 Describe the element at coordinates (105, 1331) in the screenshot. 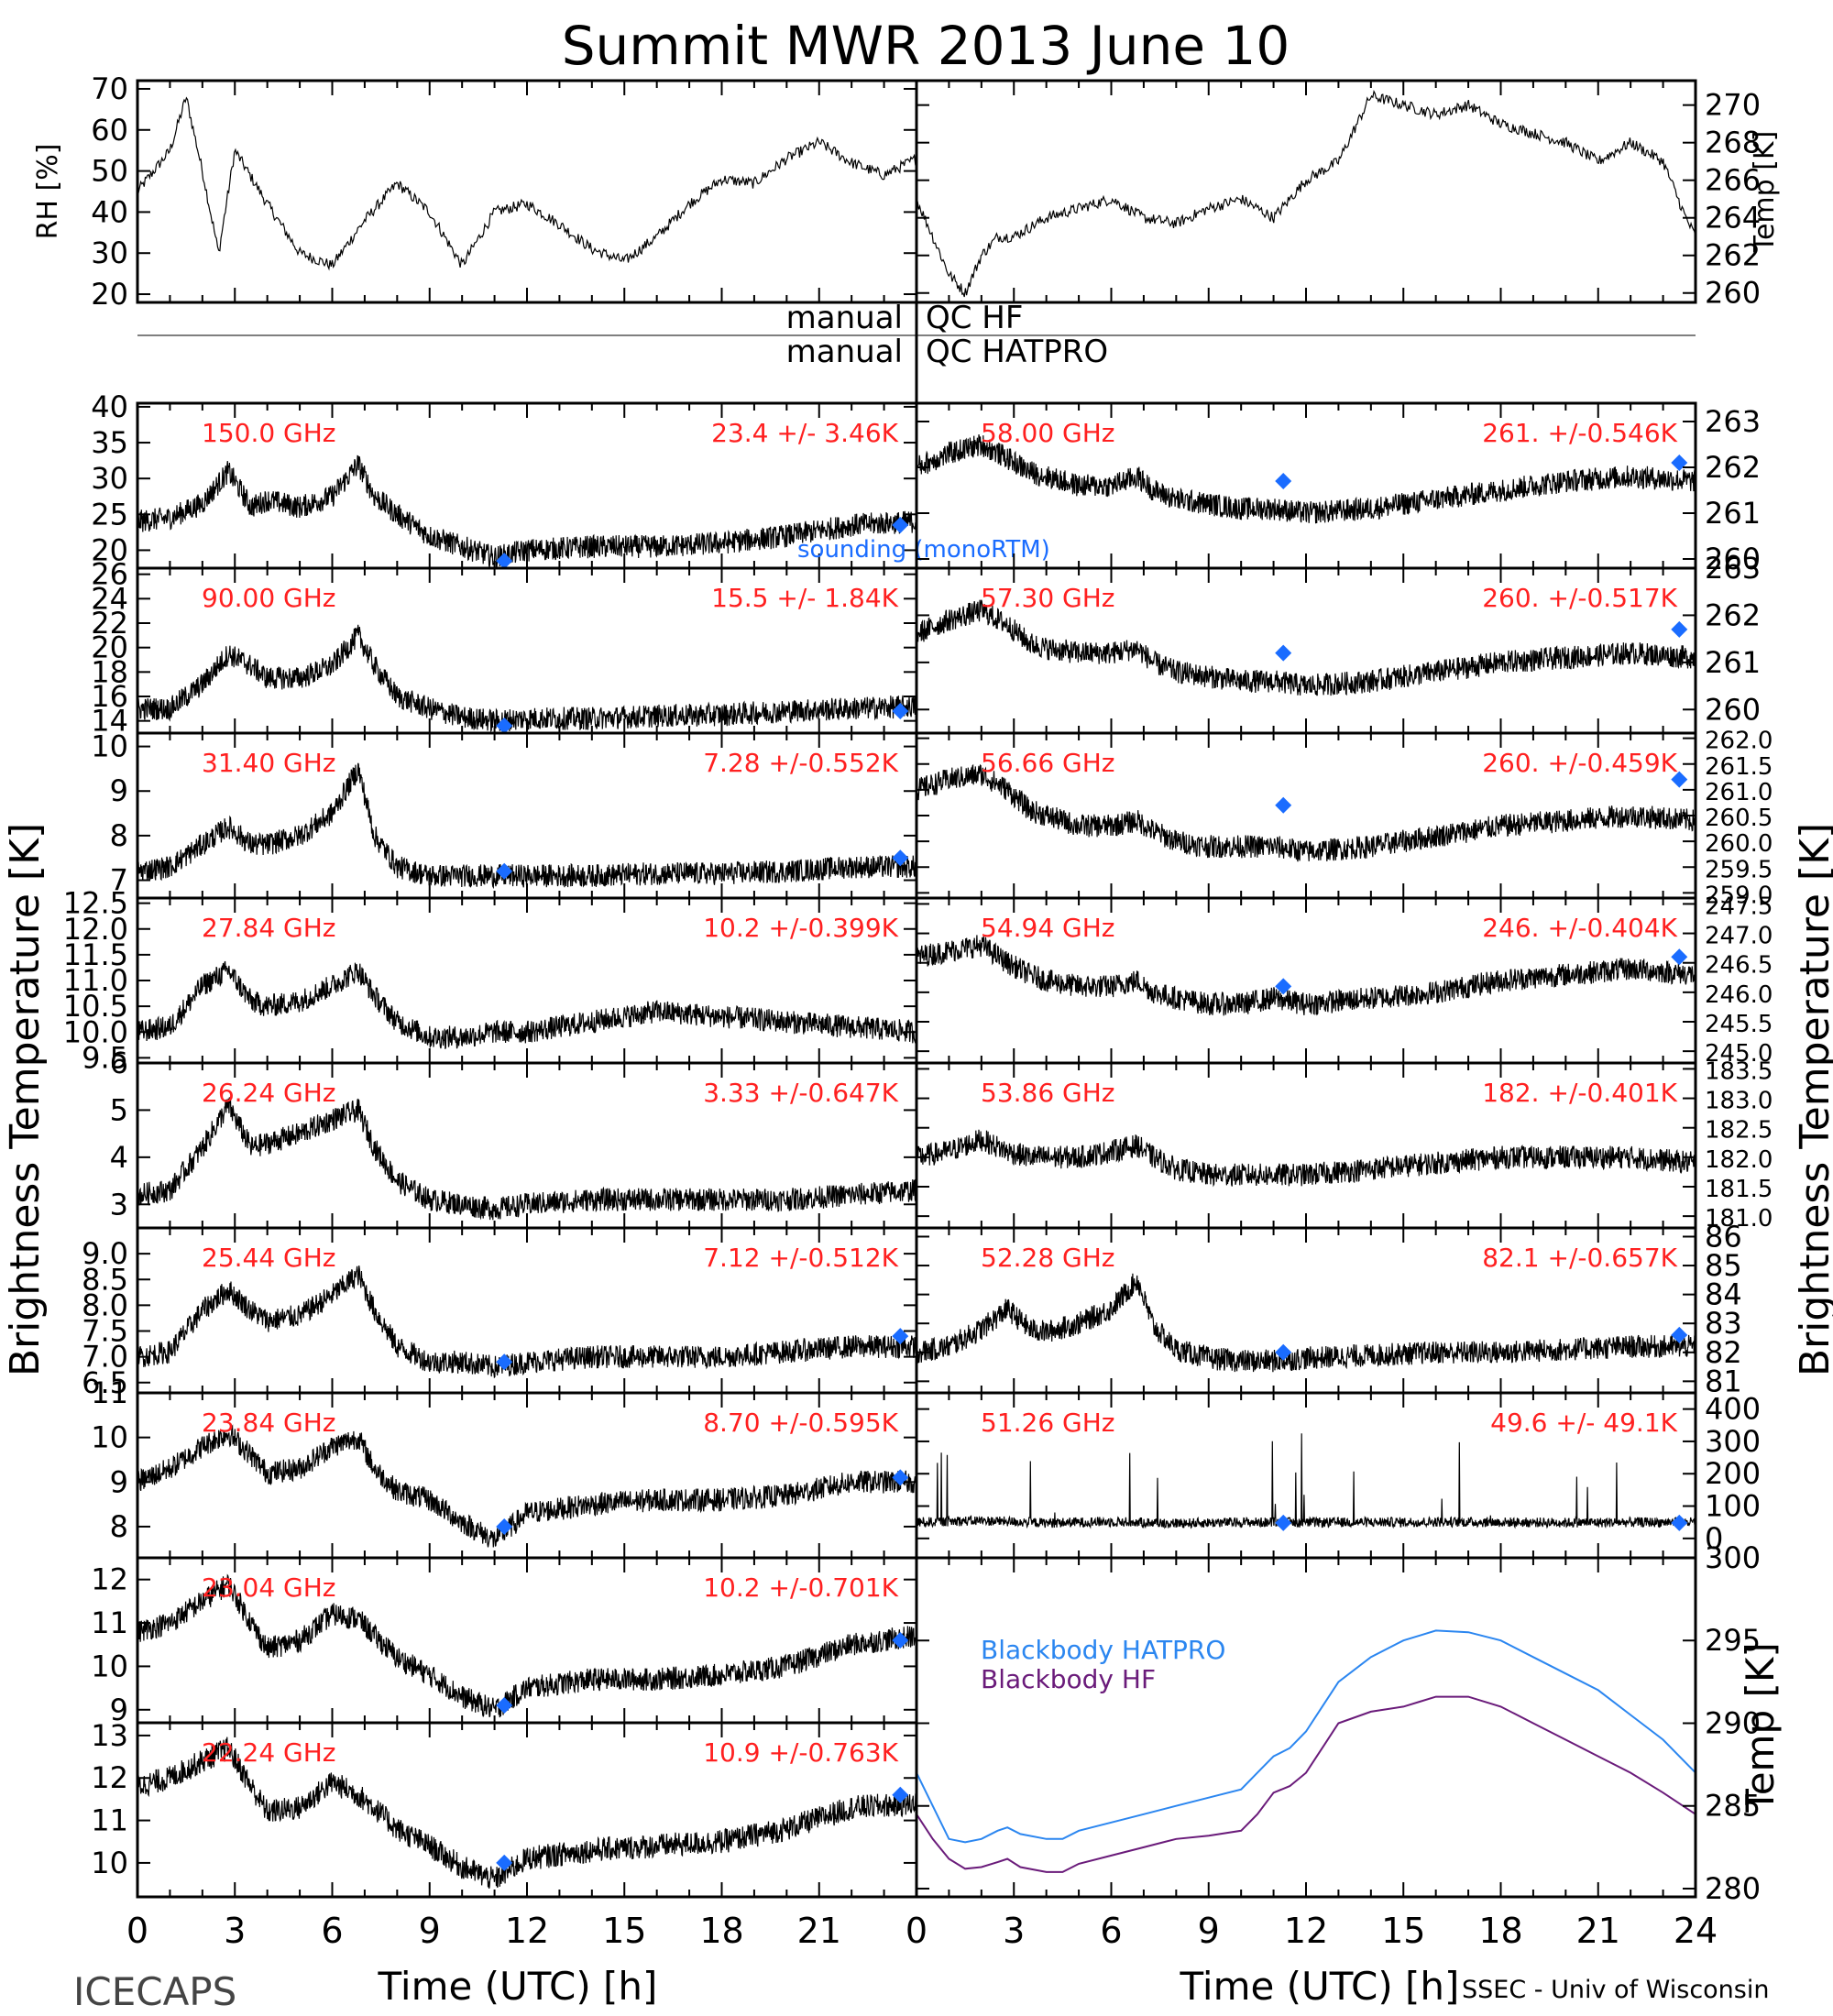

I see `y-tick-label: 7.5` at that location.